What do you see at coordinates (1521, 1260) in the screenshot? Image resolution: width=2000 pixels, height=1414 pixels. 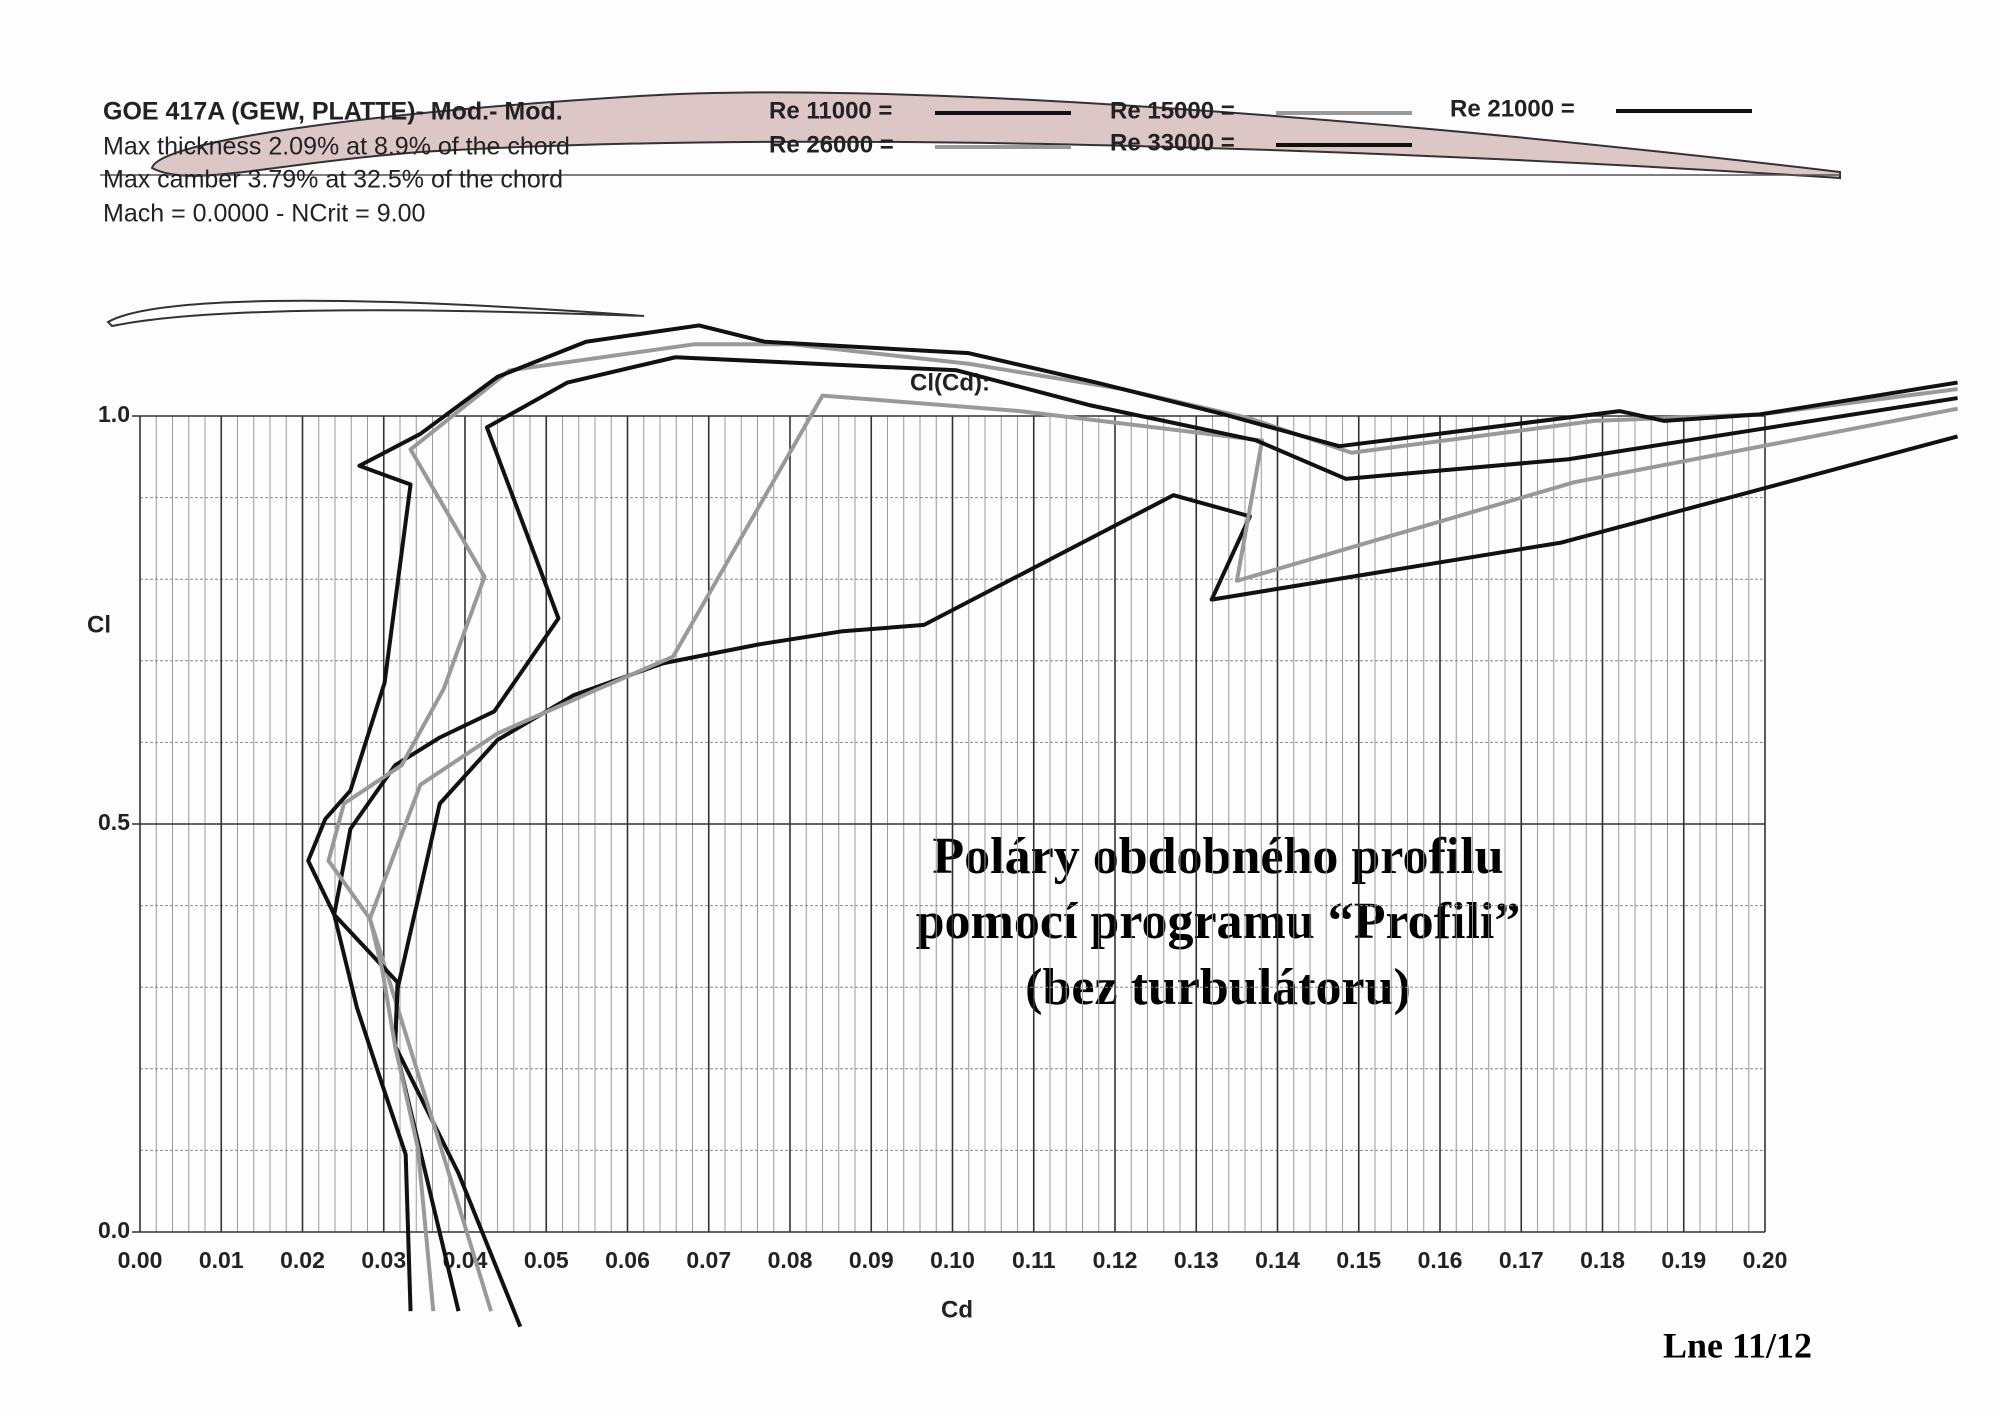 I see `x-tick-label: 0.17` at bounding box center [1521, 1260].